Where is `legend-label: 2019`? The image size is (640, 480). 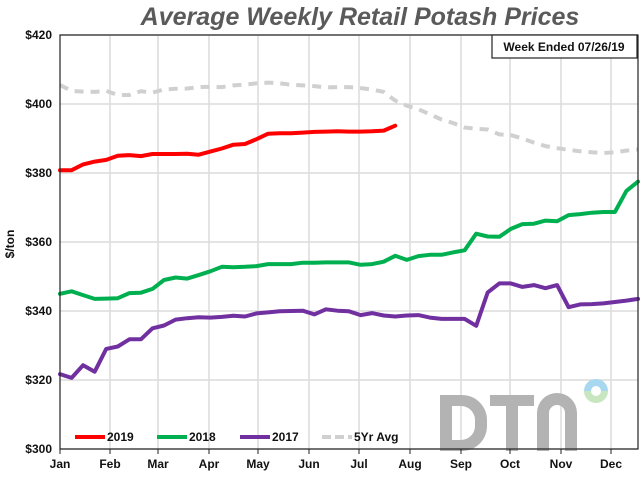
legend-label: 2019 is located at coordinates (120, 437).